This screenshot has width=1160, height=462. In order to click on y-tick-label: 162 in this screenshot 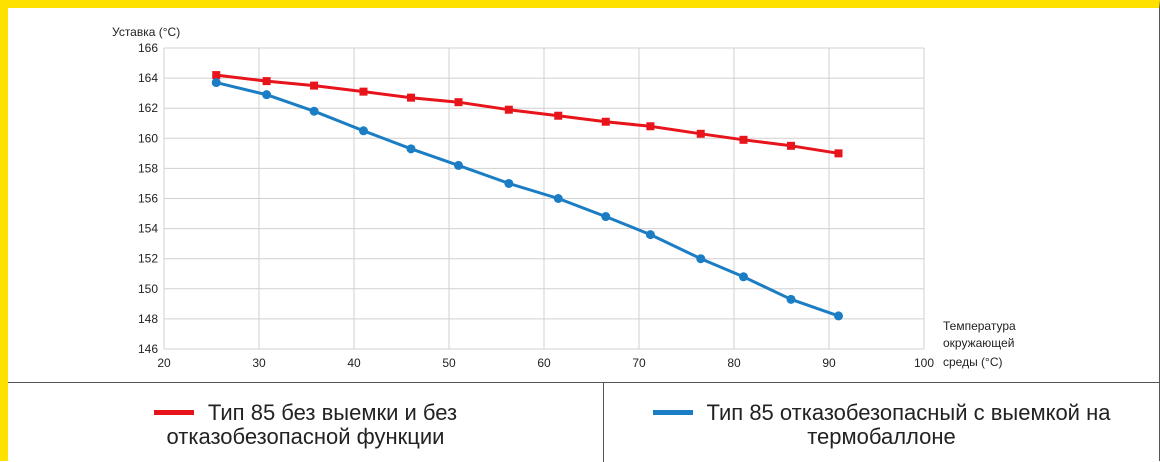, I will do `click(148, 108)`.